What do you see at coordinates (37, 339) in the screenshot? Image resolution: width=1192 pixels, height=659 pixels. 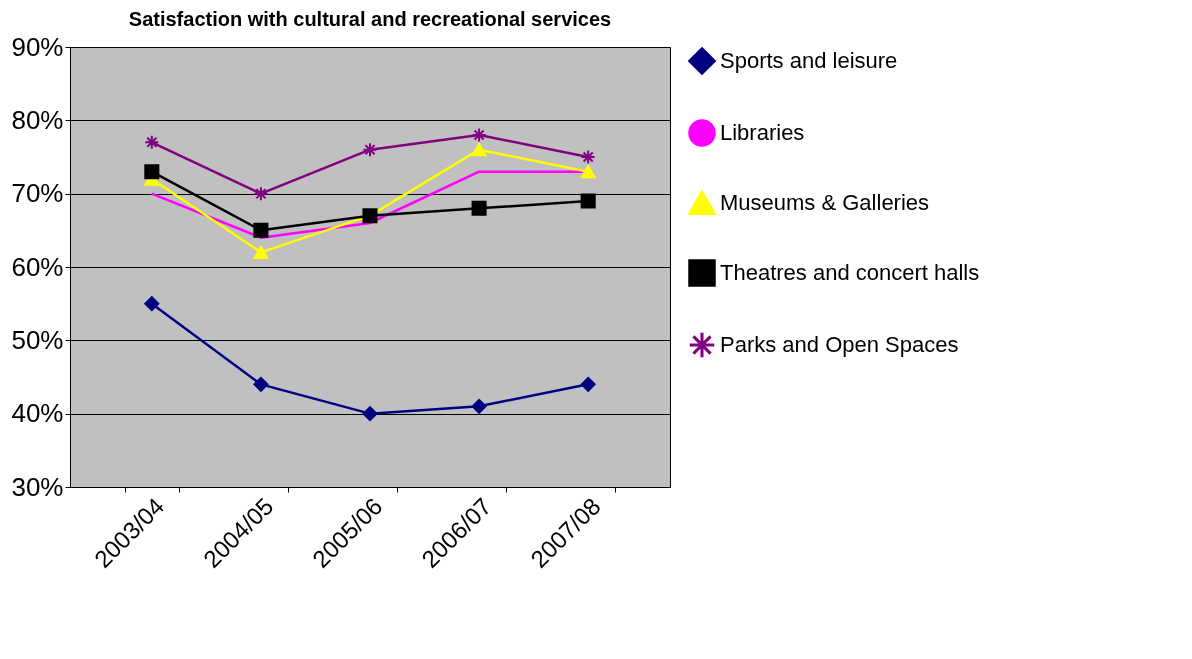 I see `y-tick-label: 50%` at bounding box center [37, 339].